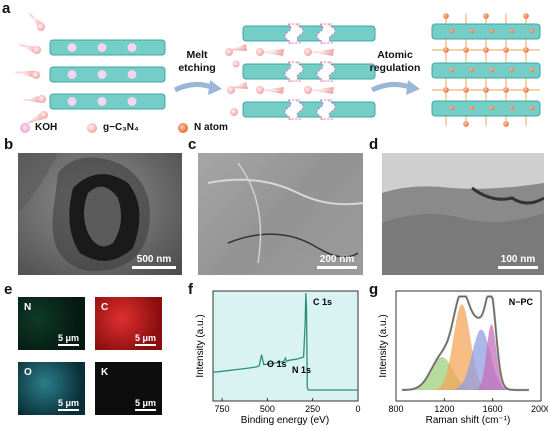  I want to click on edx-c-scale: 5 μm, so click(145, 339).